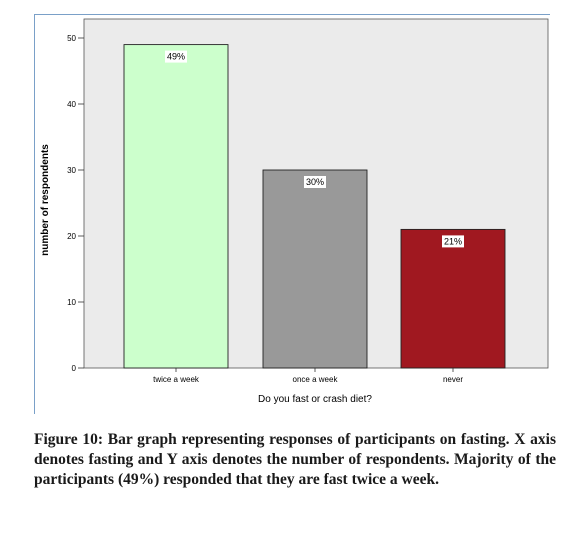 Image resolution: width=574 pixels, height=536 pixels. Describe the element at coordinates (74, 368) in the screenshot. I see `y-tick-label: 0` at that location.